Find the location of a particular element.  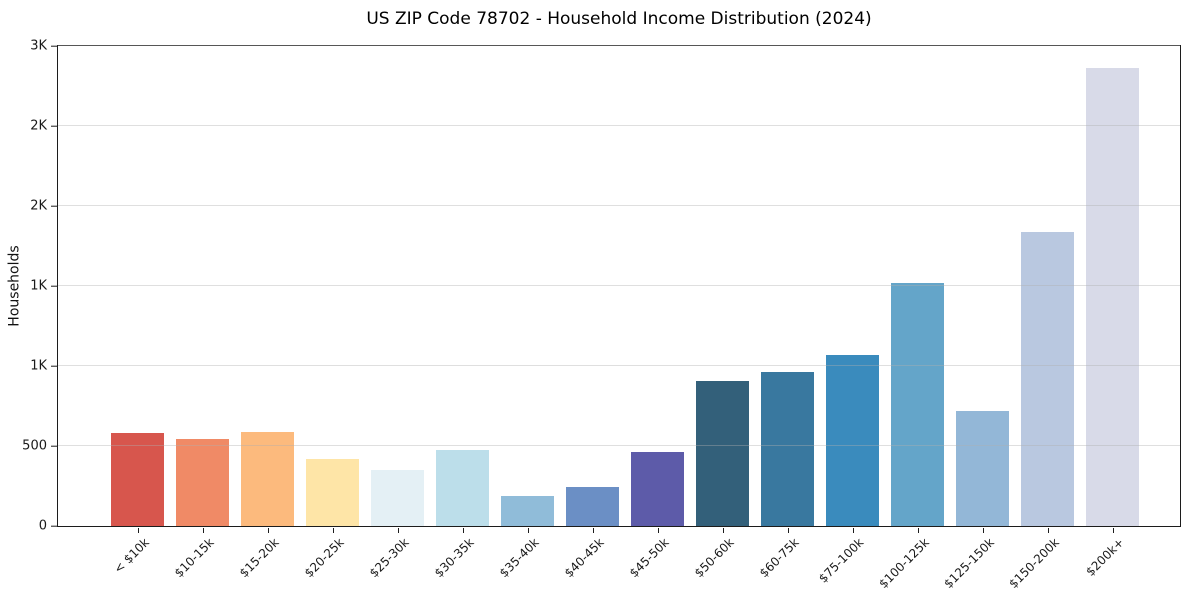

x-tick-label: $45-50k is located at coordinates (649, 558).